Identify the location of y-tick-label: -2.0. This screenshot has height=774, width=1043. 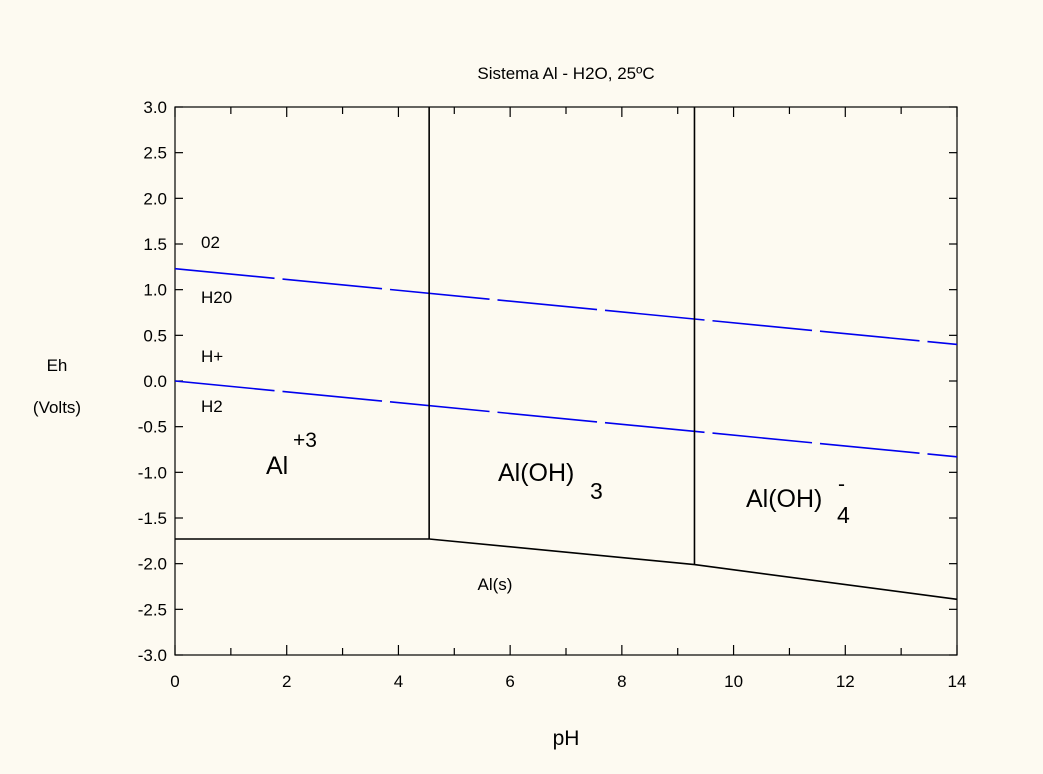
(152, 564).